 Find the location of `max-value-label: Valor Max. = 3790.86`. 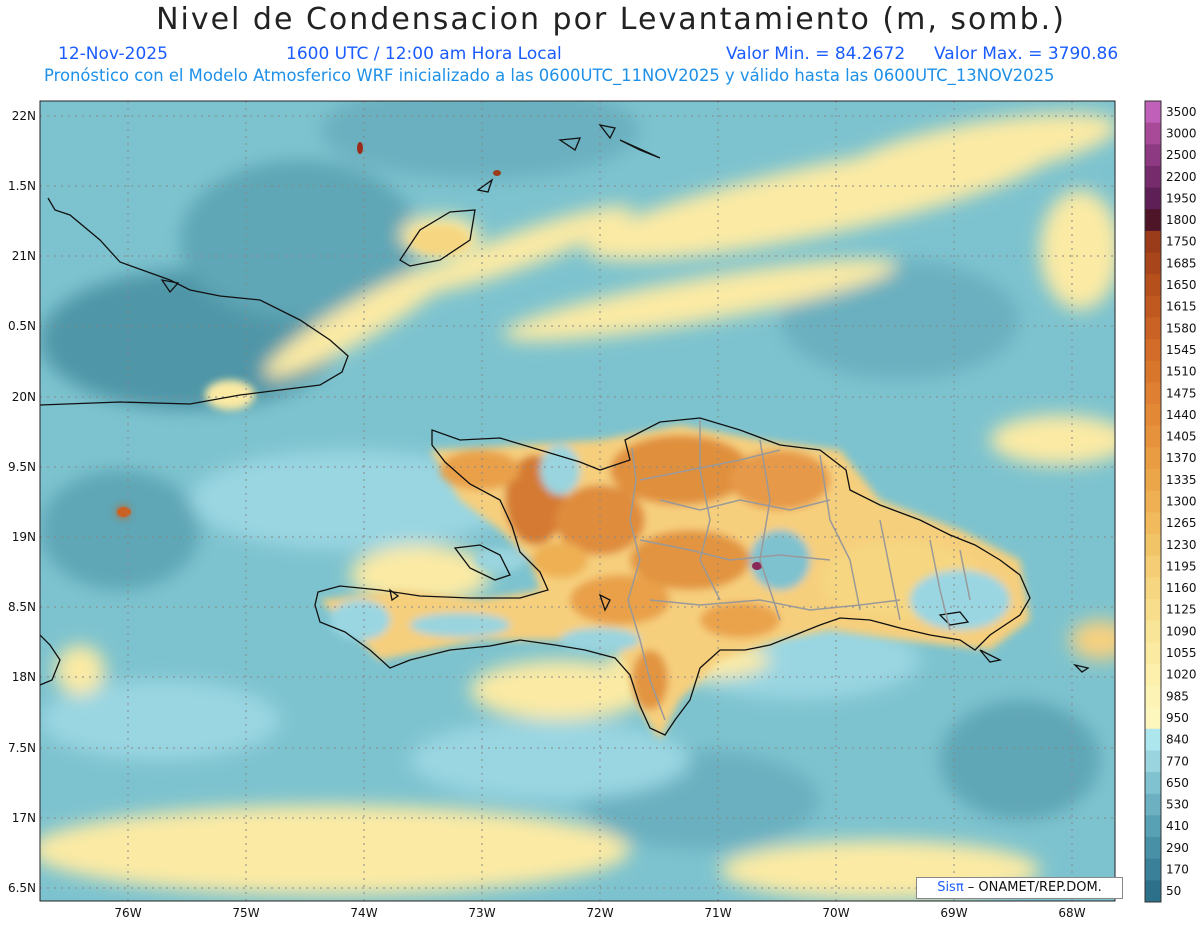

max-value-label: Valor Max. = 3790.86 is located at coordinates (1026, 54).